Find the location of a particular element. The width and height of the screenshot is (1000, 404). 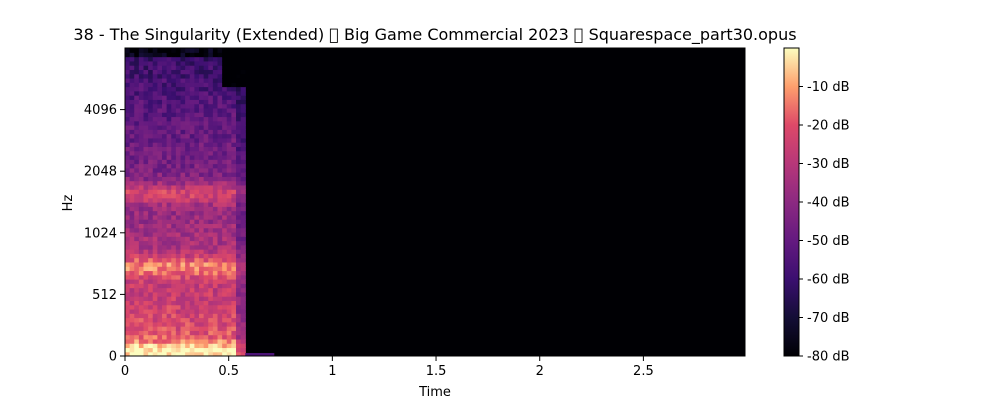

spectrogram-tail is located at coordinates (260, 354).